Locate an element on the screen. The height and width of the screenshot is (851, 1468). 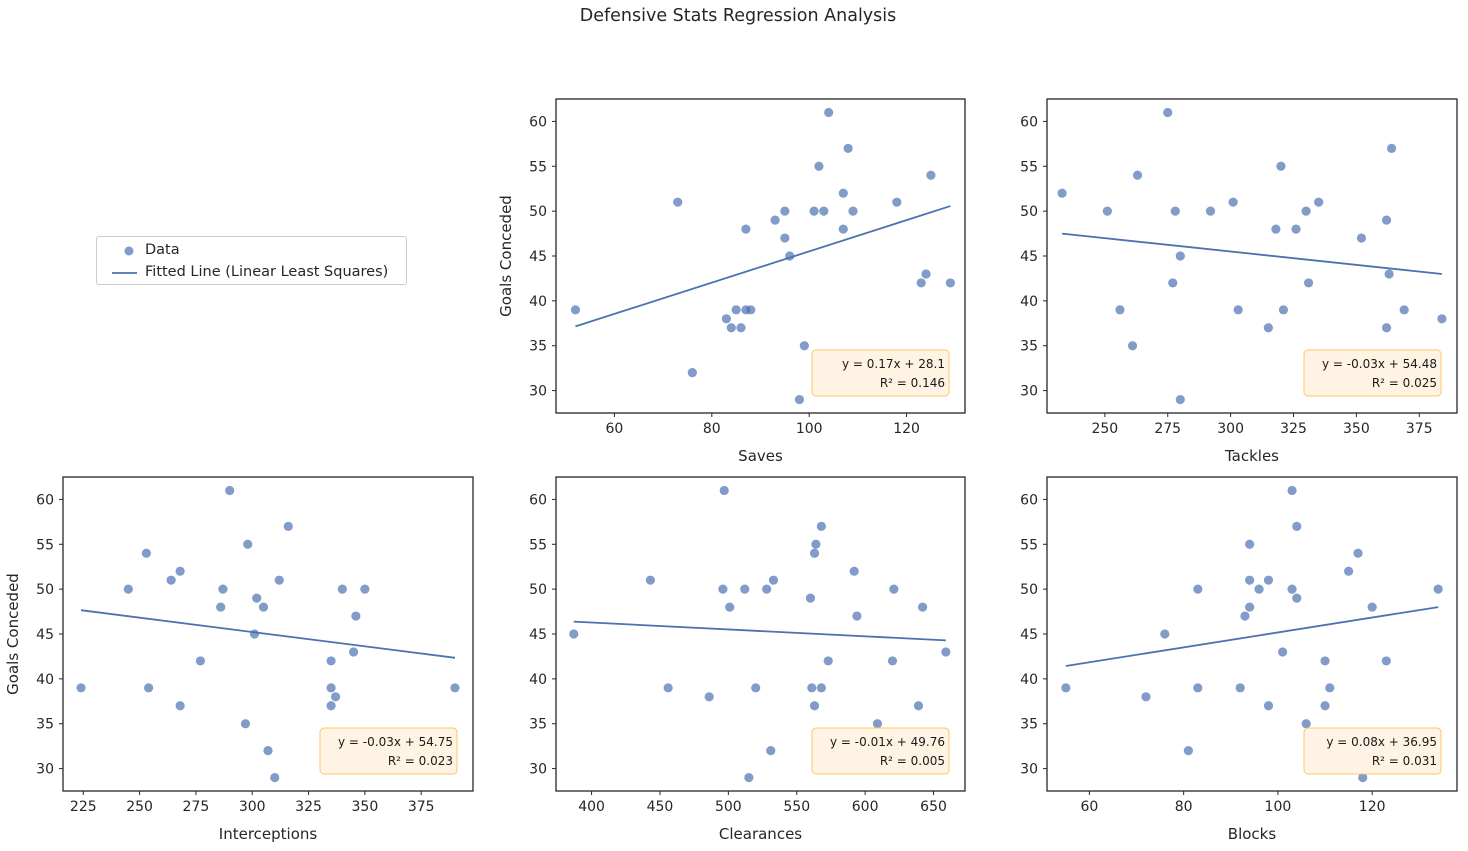
legend-label-data: Data is located at coordinates (162, 250).